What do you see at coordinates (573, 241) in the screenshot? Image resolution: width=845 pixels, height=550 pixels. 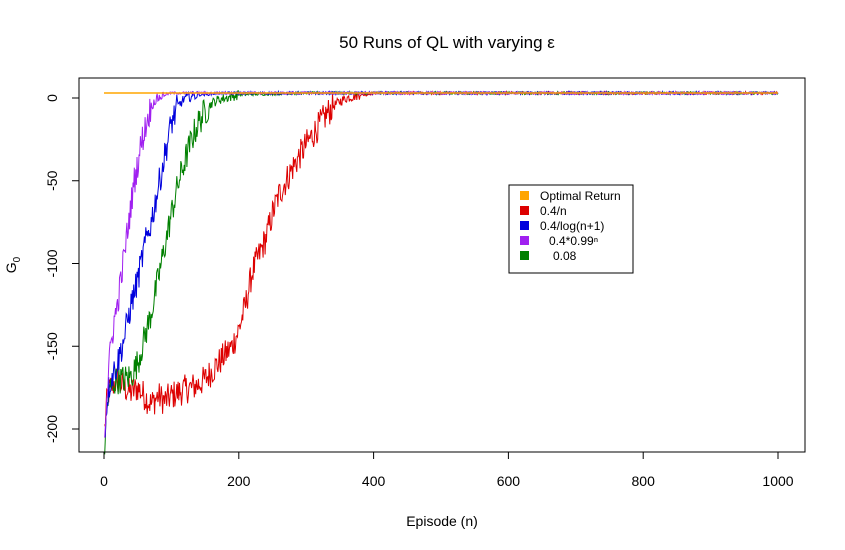 I see `legend-label-3: 0.4*0.99ⁿ` at bounding box center [573, 241].